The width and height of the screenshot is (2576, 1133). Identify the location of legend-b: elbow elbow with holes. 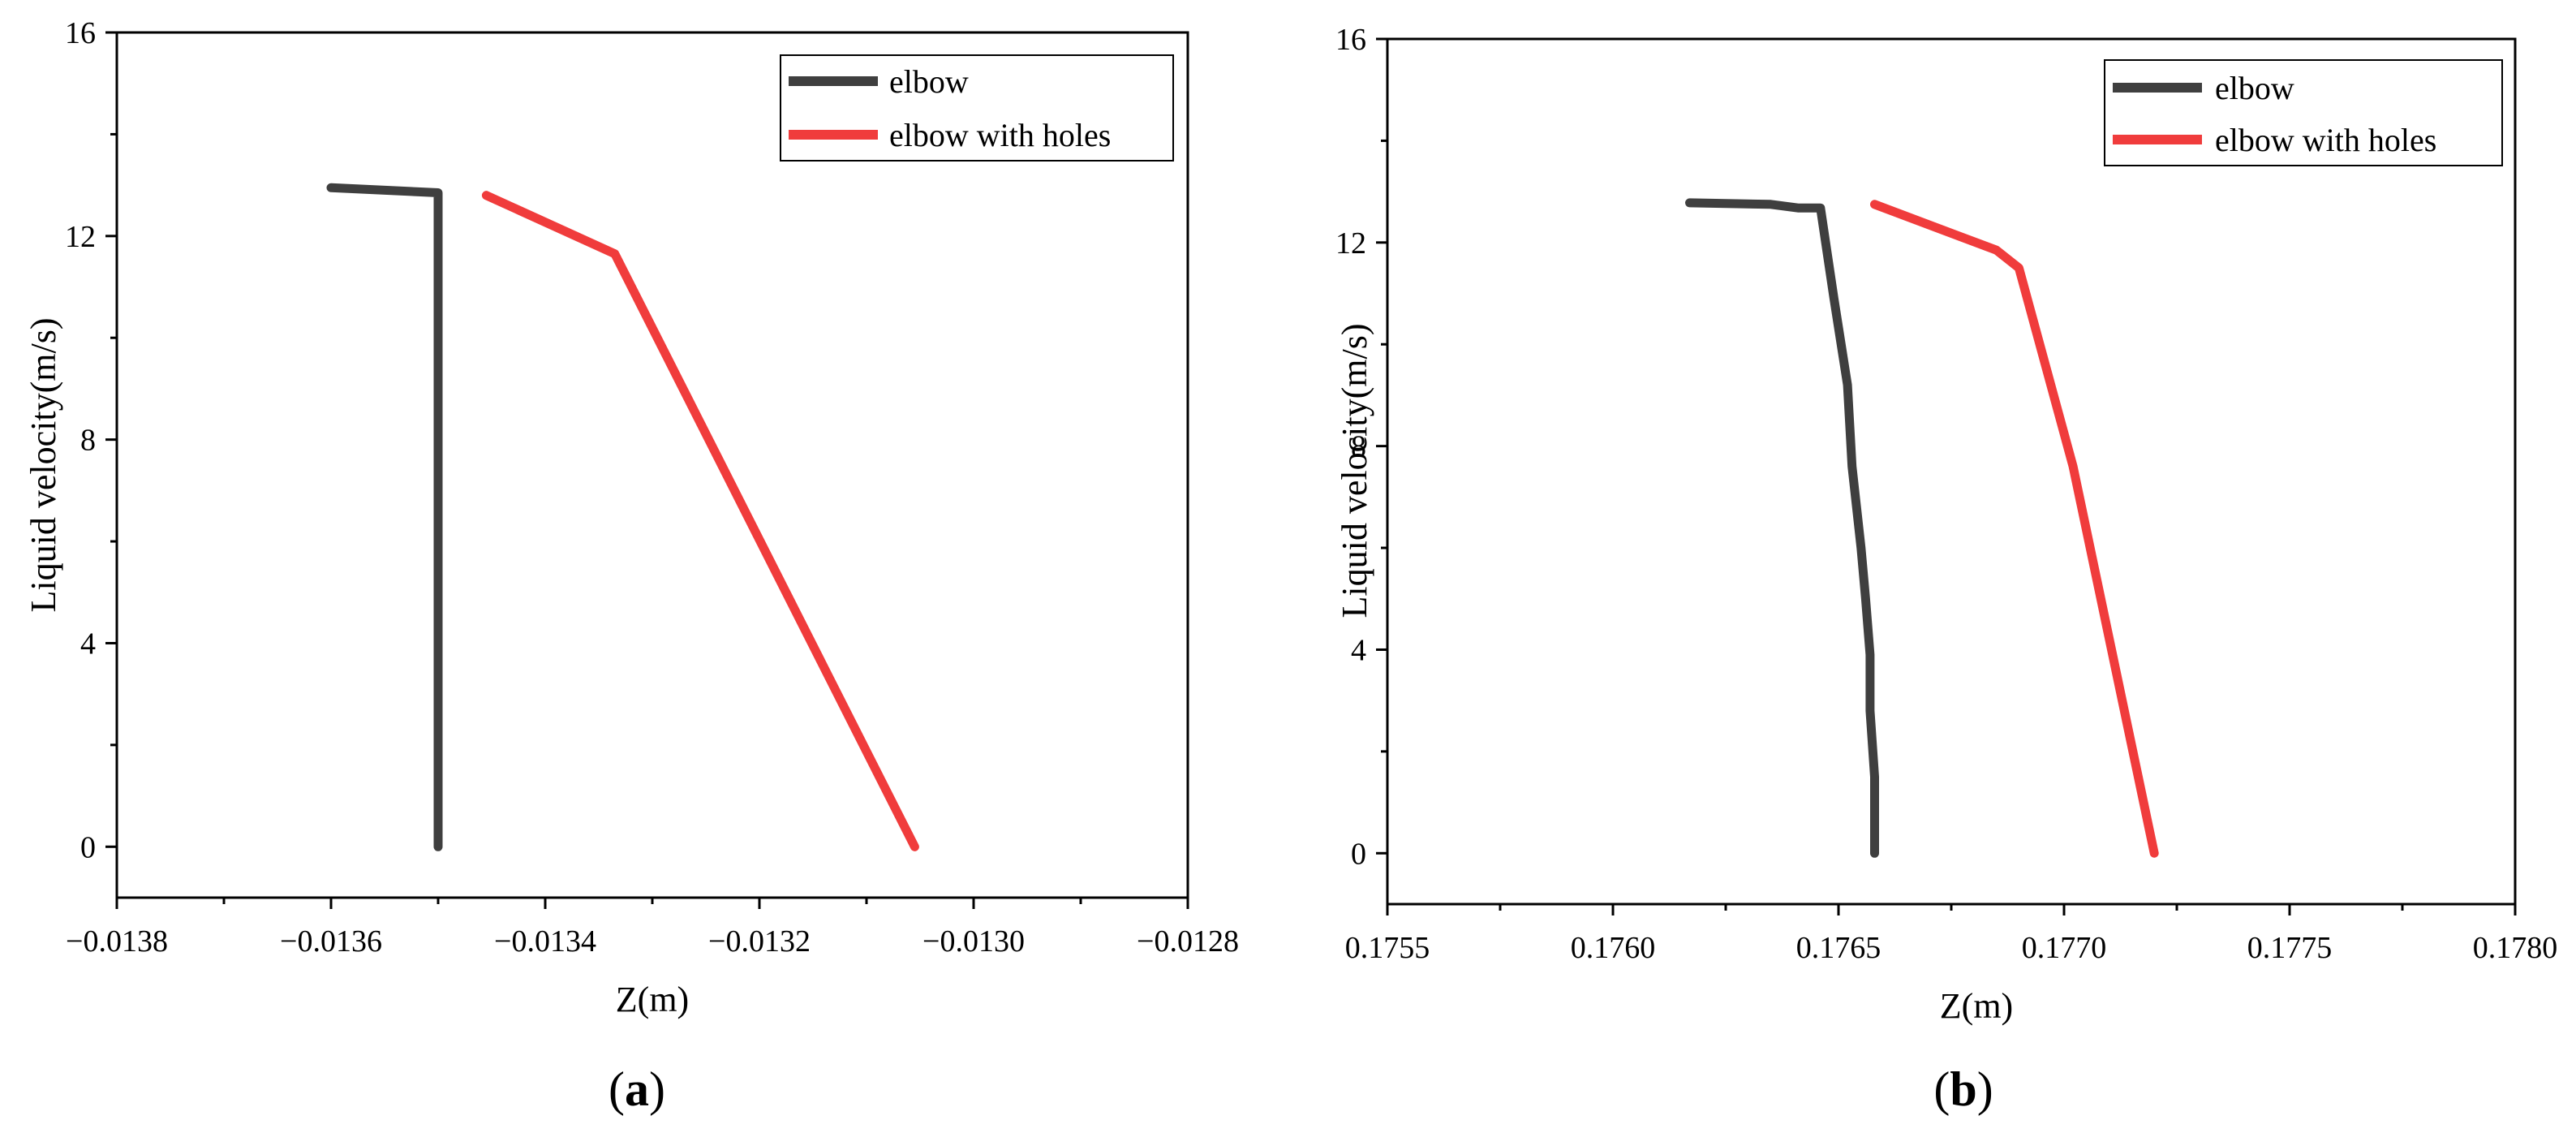
(2303, 112).